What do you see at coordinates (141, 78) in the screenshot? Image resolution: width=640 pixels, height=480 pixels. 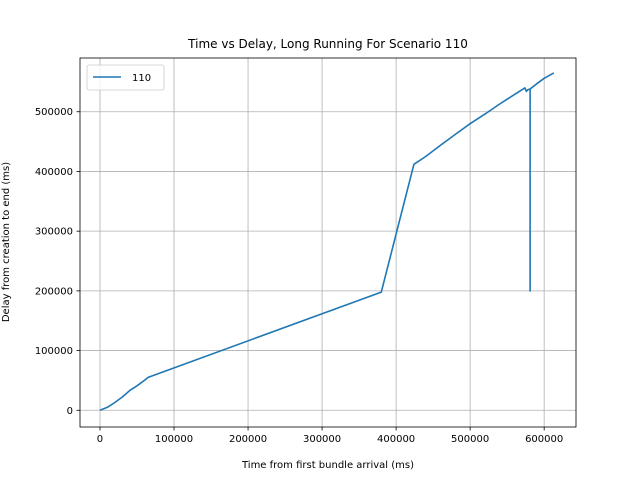 I see `legend-label: 110` at bounding box center [141, 78].